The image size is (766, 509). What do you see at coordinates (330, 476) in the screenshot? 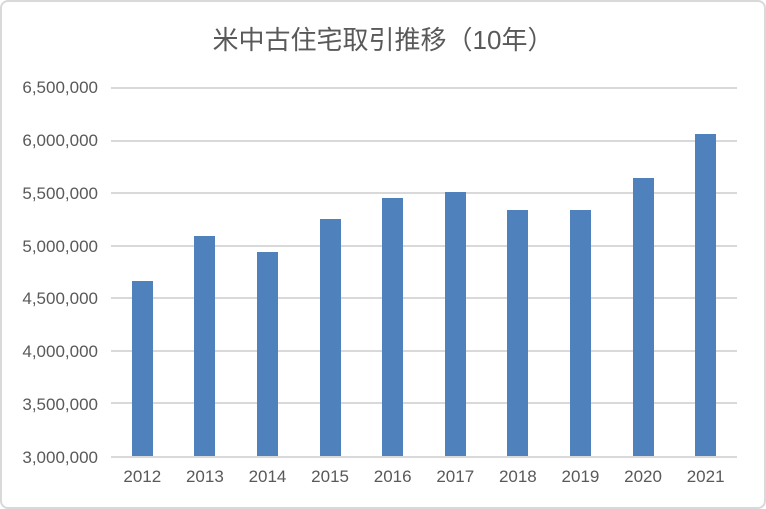
I see `x-axis-label: 2015` at bounding box center [330, 476].